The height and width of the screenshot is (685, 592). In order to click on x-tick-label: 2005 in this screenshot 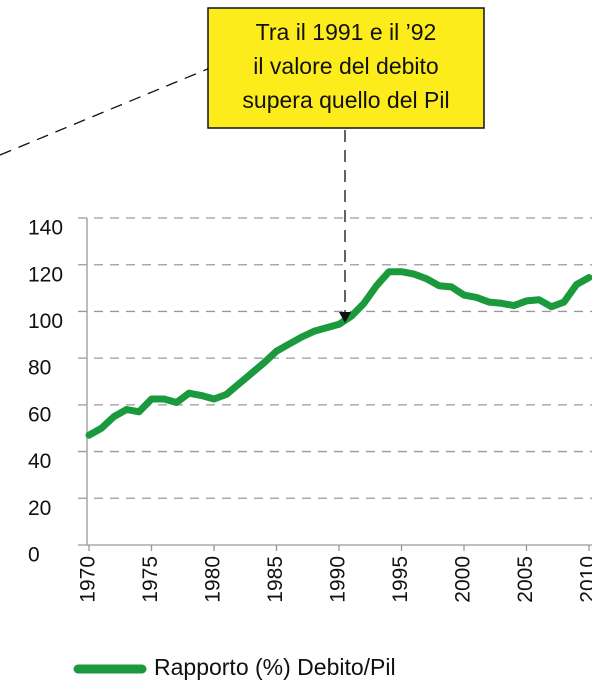, I will do `click(525, 579)`.